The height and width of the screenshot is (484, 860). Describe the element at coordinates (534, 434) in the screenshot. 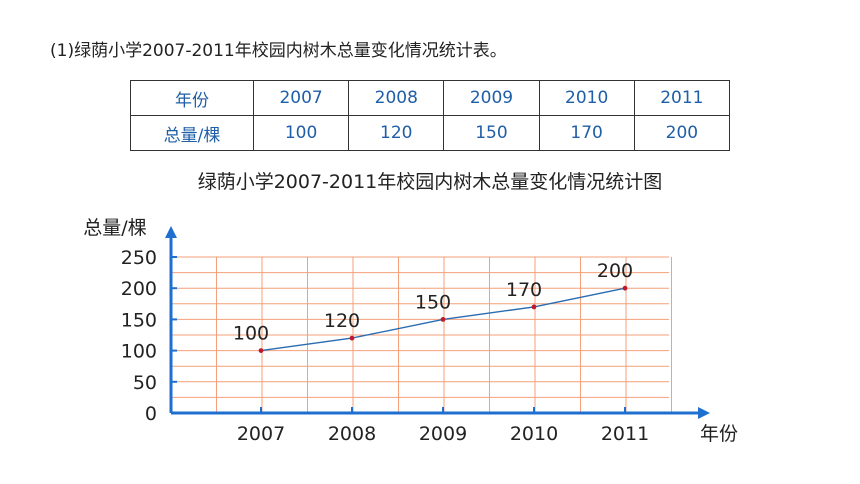

I see `x-tick-label: 2010` at that location.